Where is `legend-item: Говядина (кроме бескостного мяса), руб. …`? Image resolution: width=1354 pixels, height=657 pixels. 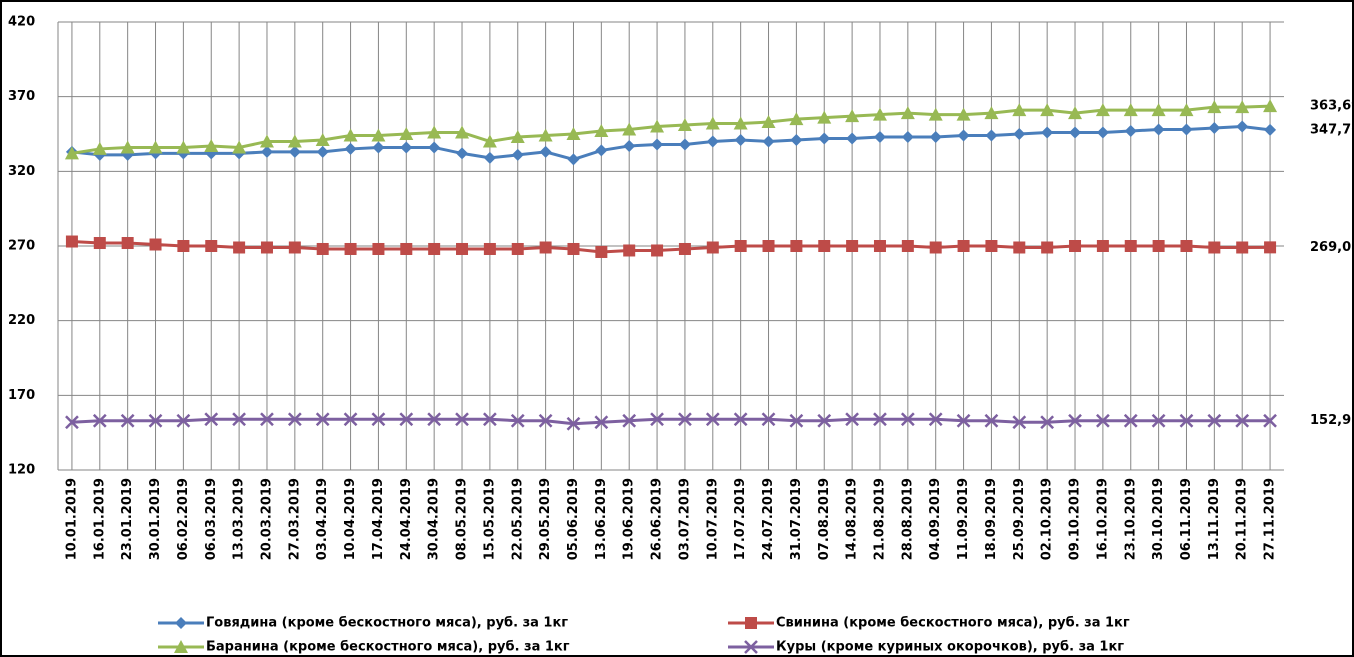 legend-item: Говядина (кроме бескостного мяса), руб. … is located at coordinates (363, 623).